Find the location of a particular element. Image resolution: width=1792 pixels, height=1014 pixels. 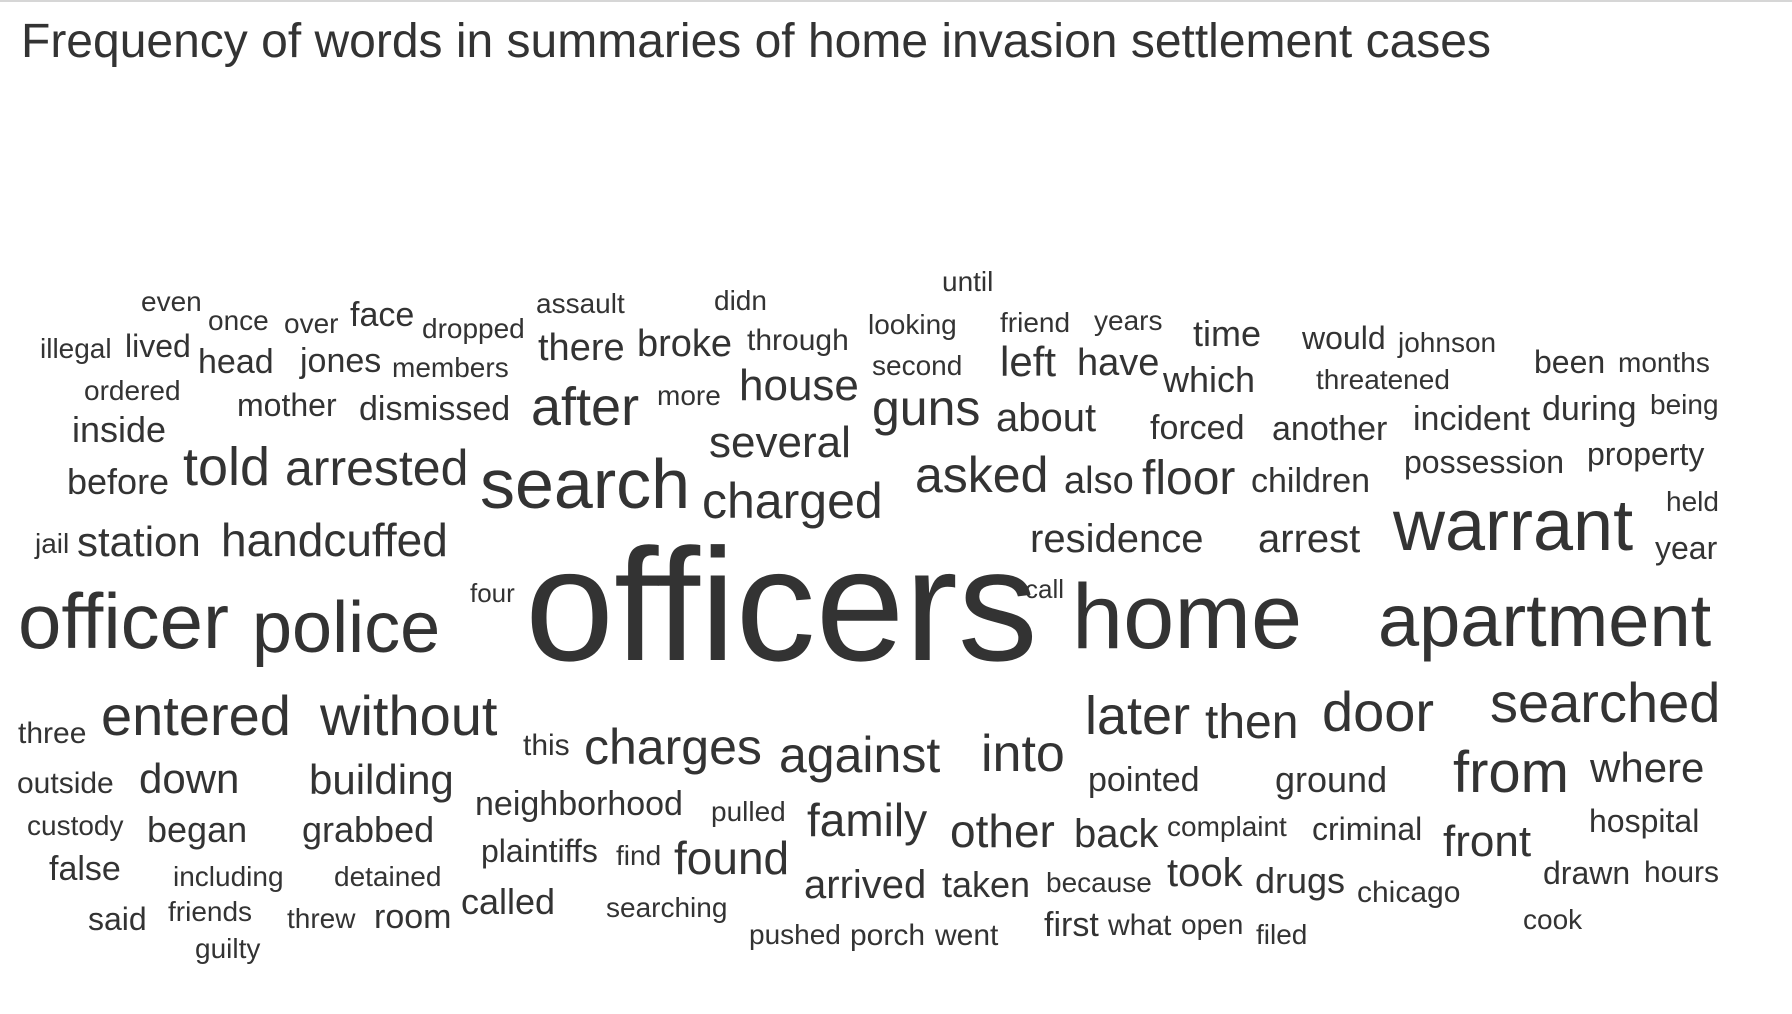

word-drawn: drawn is located at coordinates (1586, 873).